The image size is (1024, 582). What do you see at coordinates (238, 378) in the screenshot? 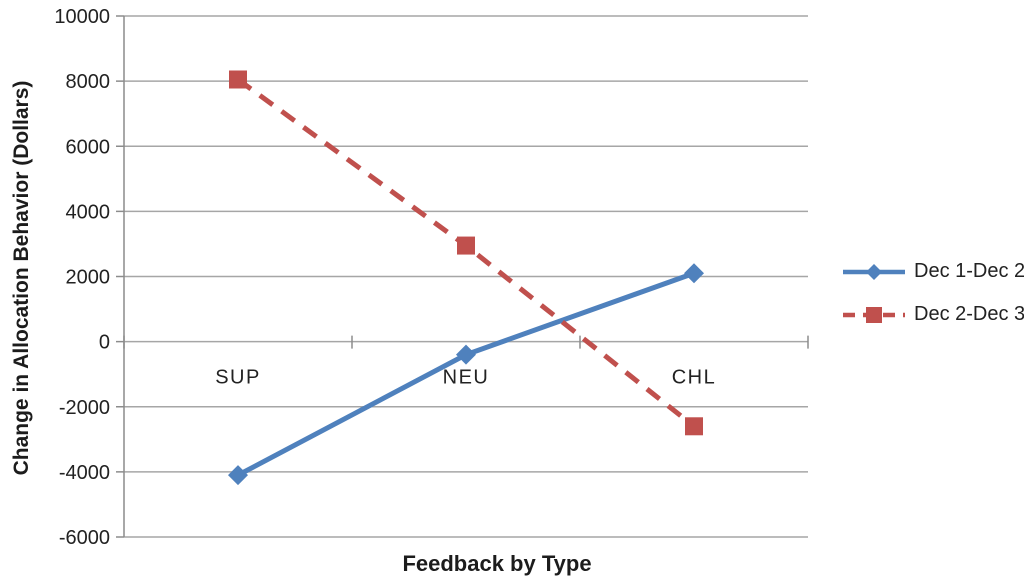
I see `x-category-label: SUP` at bounding box center [238, 378].